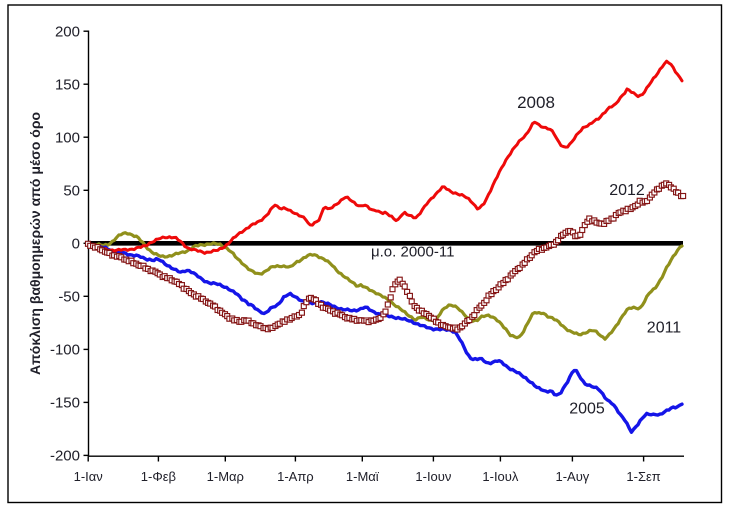  Describe the element at coordinates (67, 137) in the screenshot. I see `svg-text: 100` at that location.